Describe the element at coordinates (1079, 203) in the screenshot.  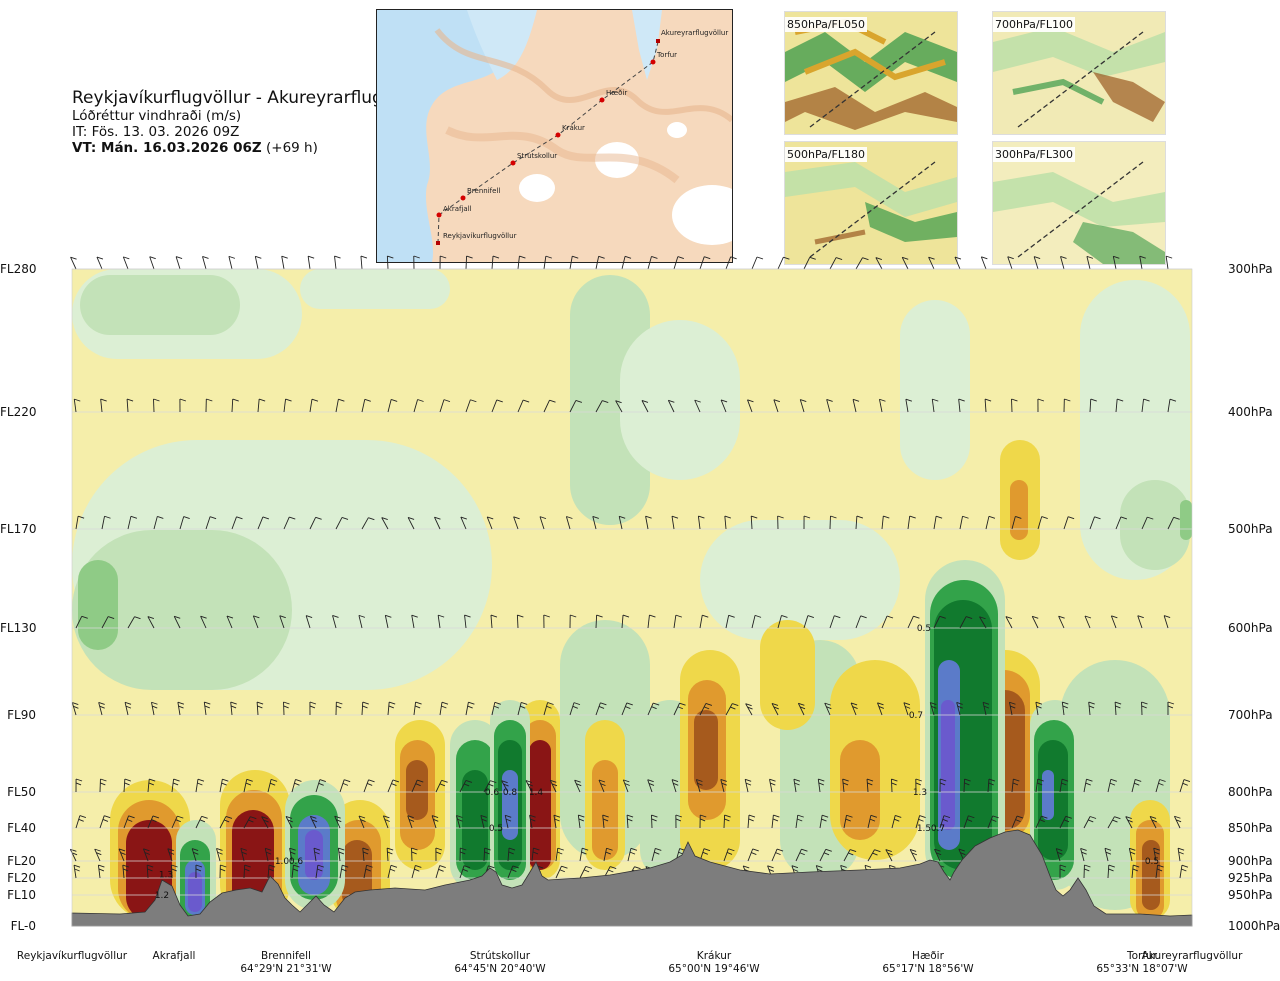
I see `inset-300-drawing` at that location.